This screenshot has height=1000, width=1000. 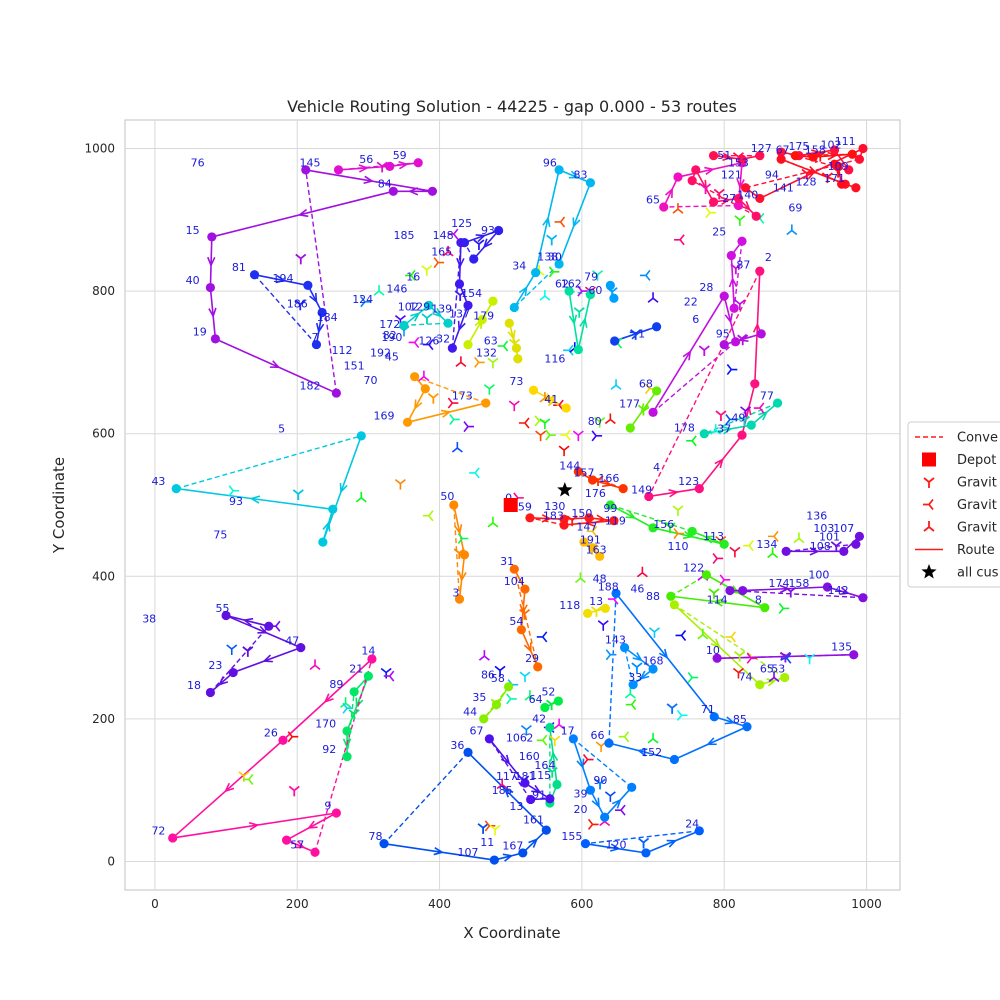 What do you see at coordinates (327, 317) in the screenshot?
I see `node-label: 184` at bounding box center [327, 317].